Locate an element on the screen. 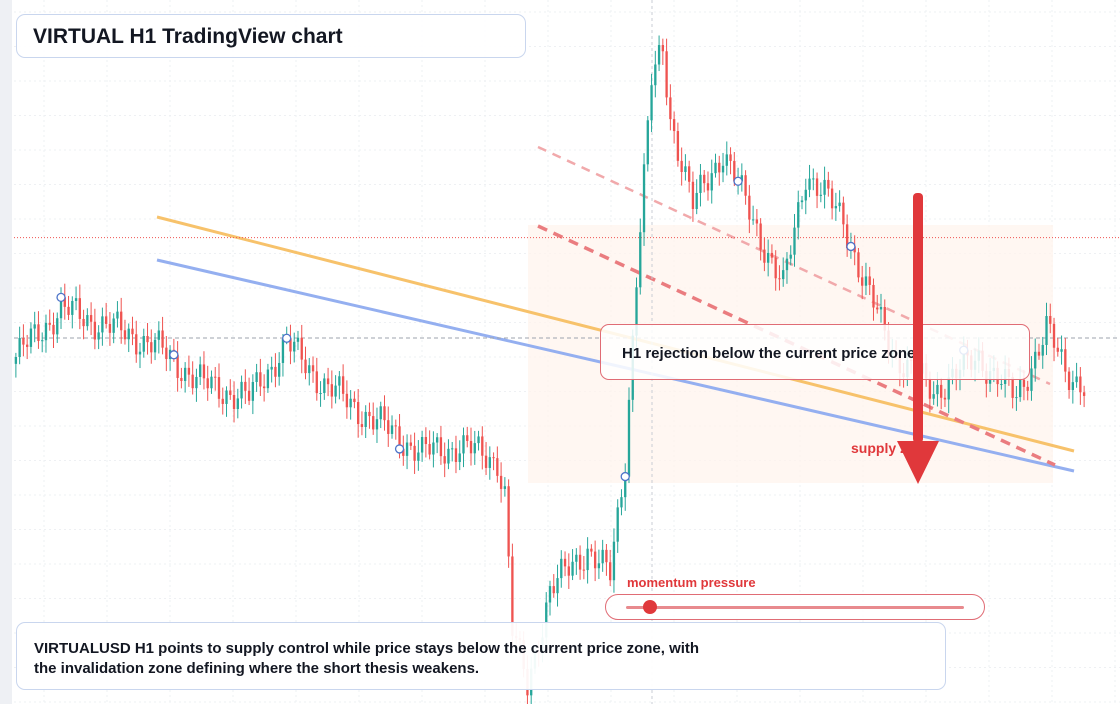 The height and width of the screenshot is (704, 1120). momentum-slider-knob is located at coordinates (649, 607).